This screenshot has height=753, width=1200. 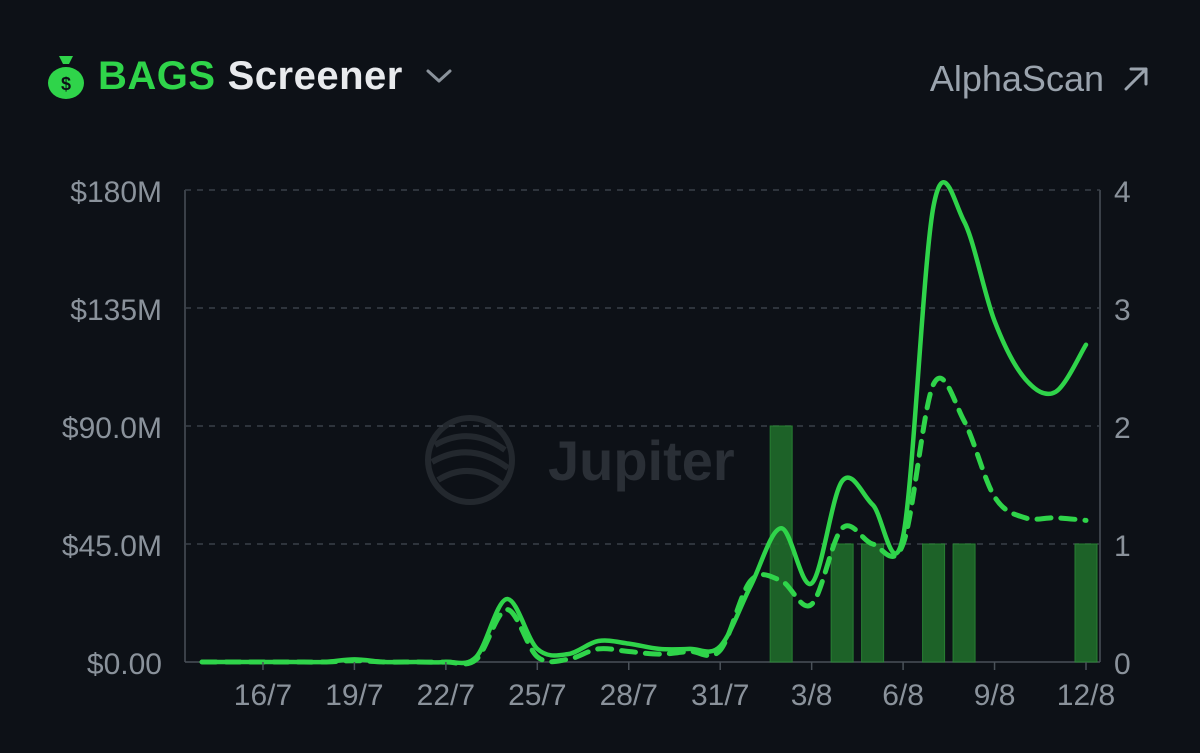 What do you see at coordinates (112, 428) in the screenshot?
I see `y-left-tick-label: $90.0M` at bounding box center [112, 428].